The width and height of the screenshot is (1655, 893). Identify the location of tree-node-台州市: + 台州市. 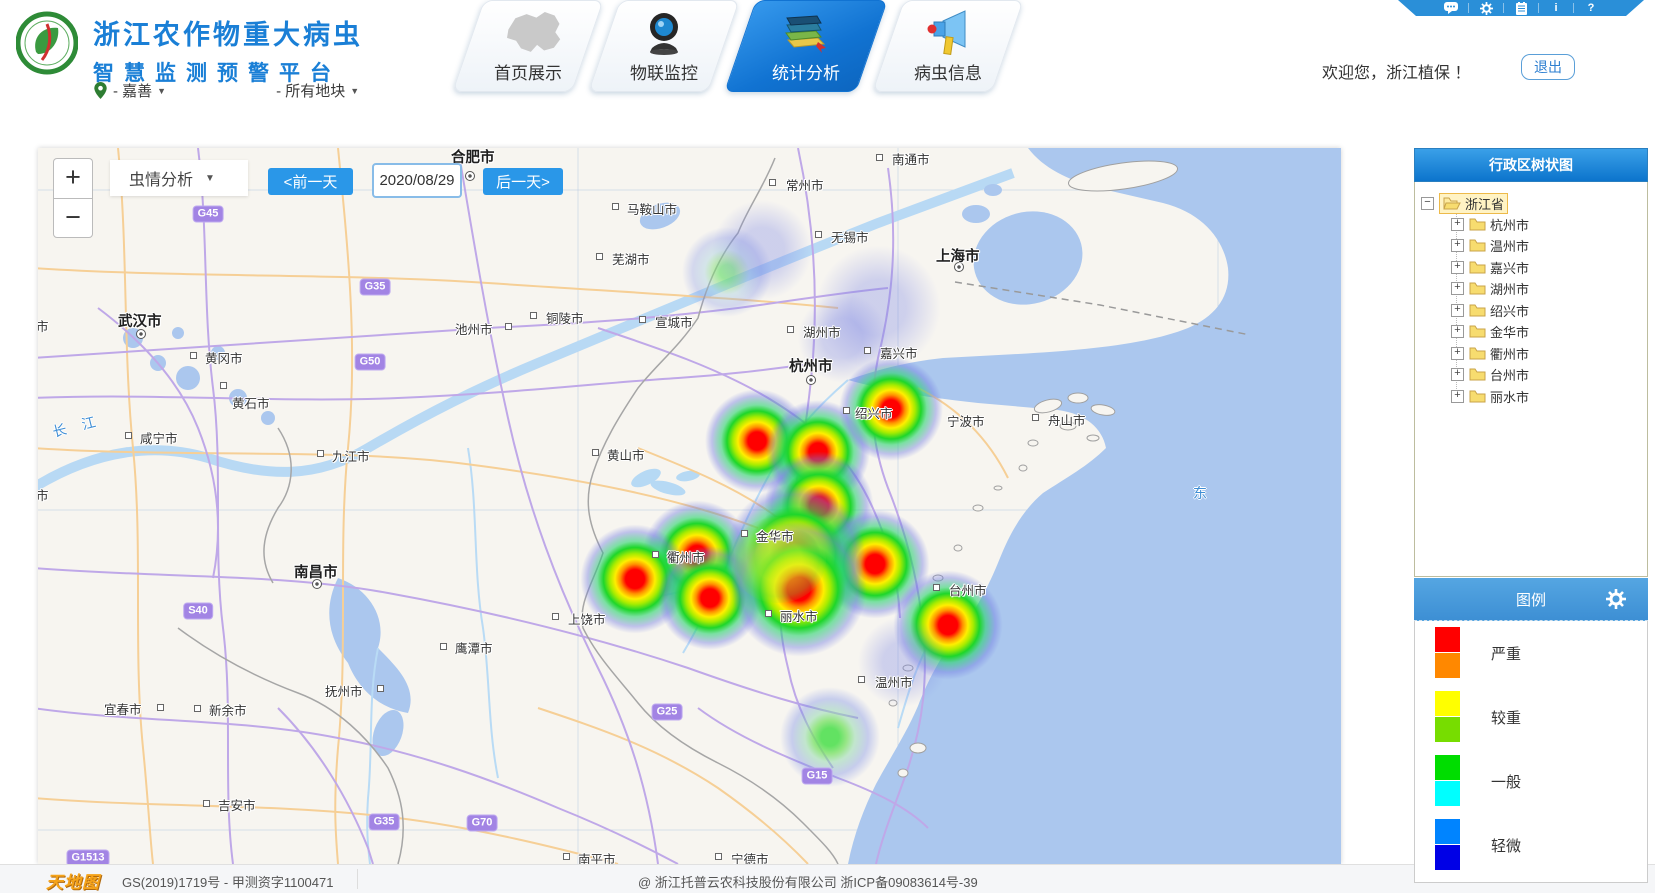
(1490, 375).